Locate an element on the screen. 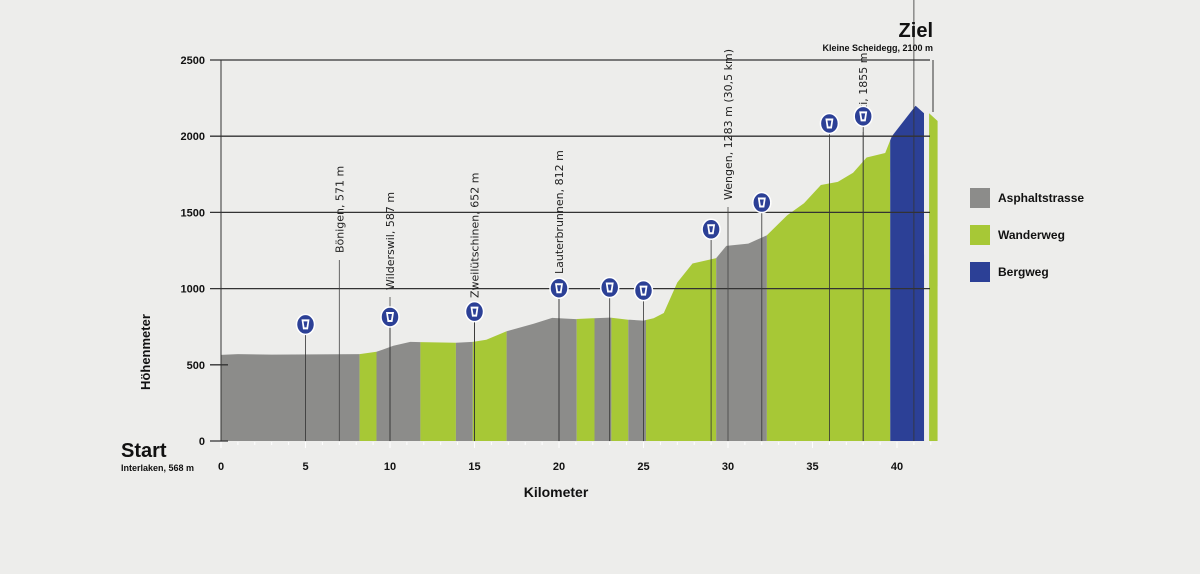 This screenshot has height=574, width=1200. y-tick-label: 500 is located at coordinates (196, 366).